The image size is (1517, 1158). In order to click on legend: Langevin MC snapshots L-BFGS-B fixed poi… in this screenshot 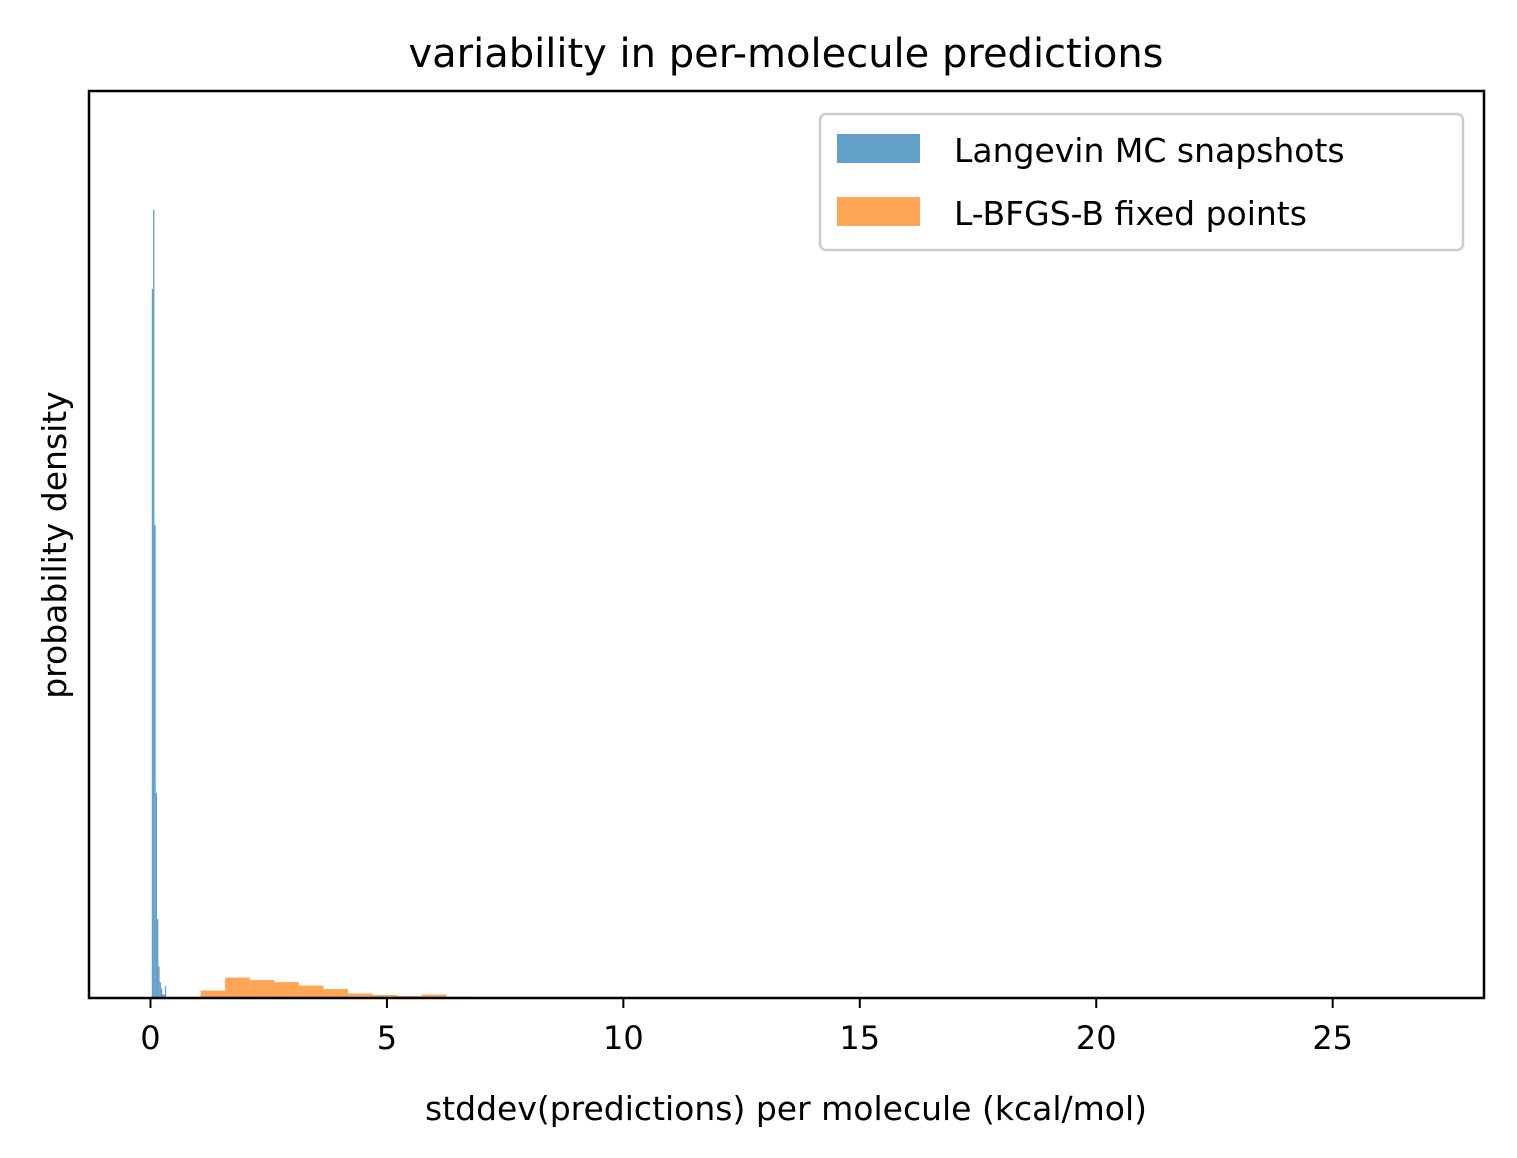, I will do `click(1141, 182)`.